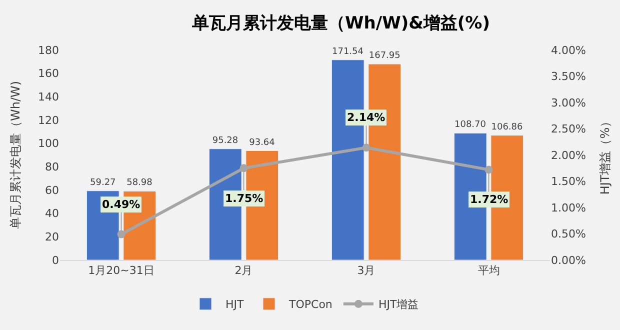 The image size is (620, 330). What do you see at coordinates (262, 143) in the screenshot?
I see `data-label: 93.64` at bounding box center [262, 143].